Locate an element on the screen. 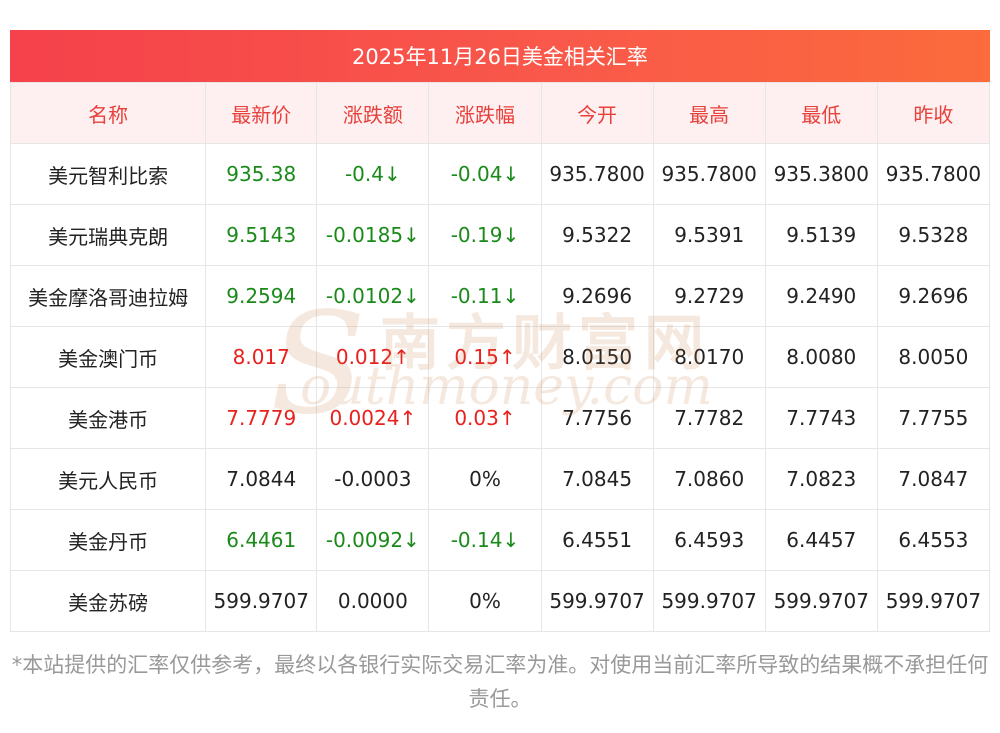 The image size is (1000, 733). cell-change-pct: -0.19↓ is located at coordinates (485, 235).